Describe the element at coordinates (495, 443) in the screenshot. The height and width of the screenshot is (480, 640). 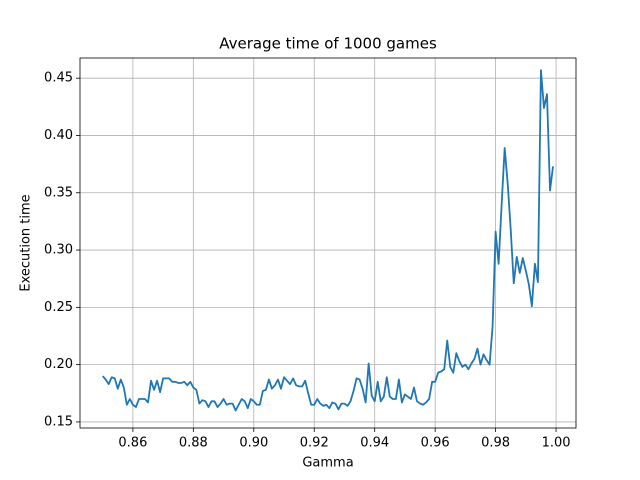
I see `x-tick-label: 0.98` at that location.